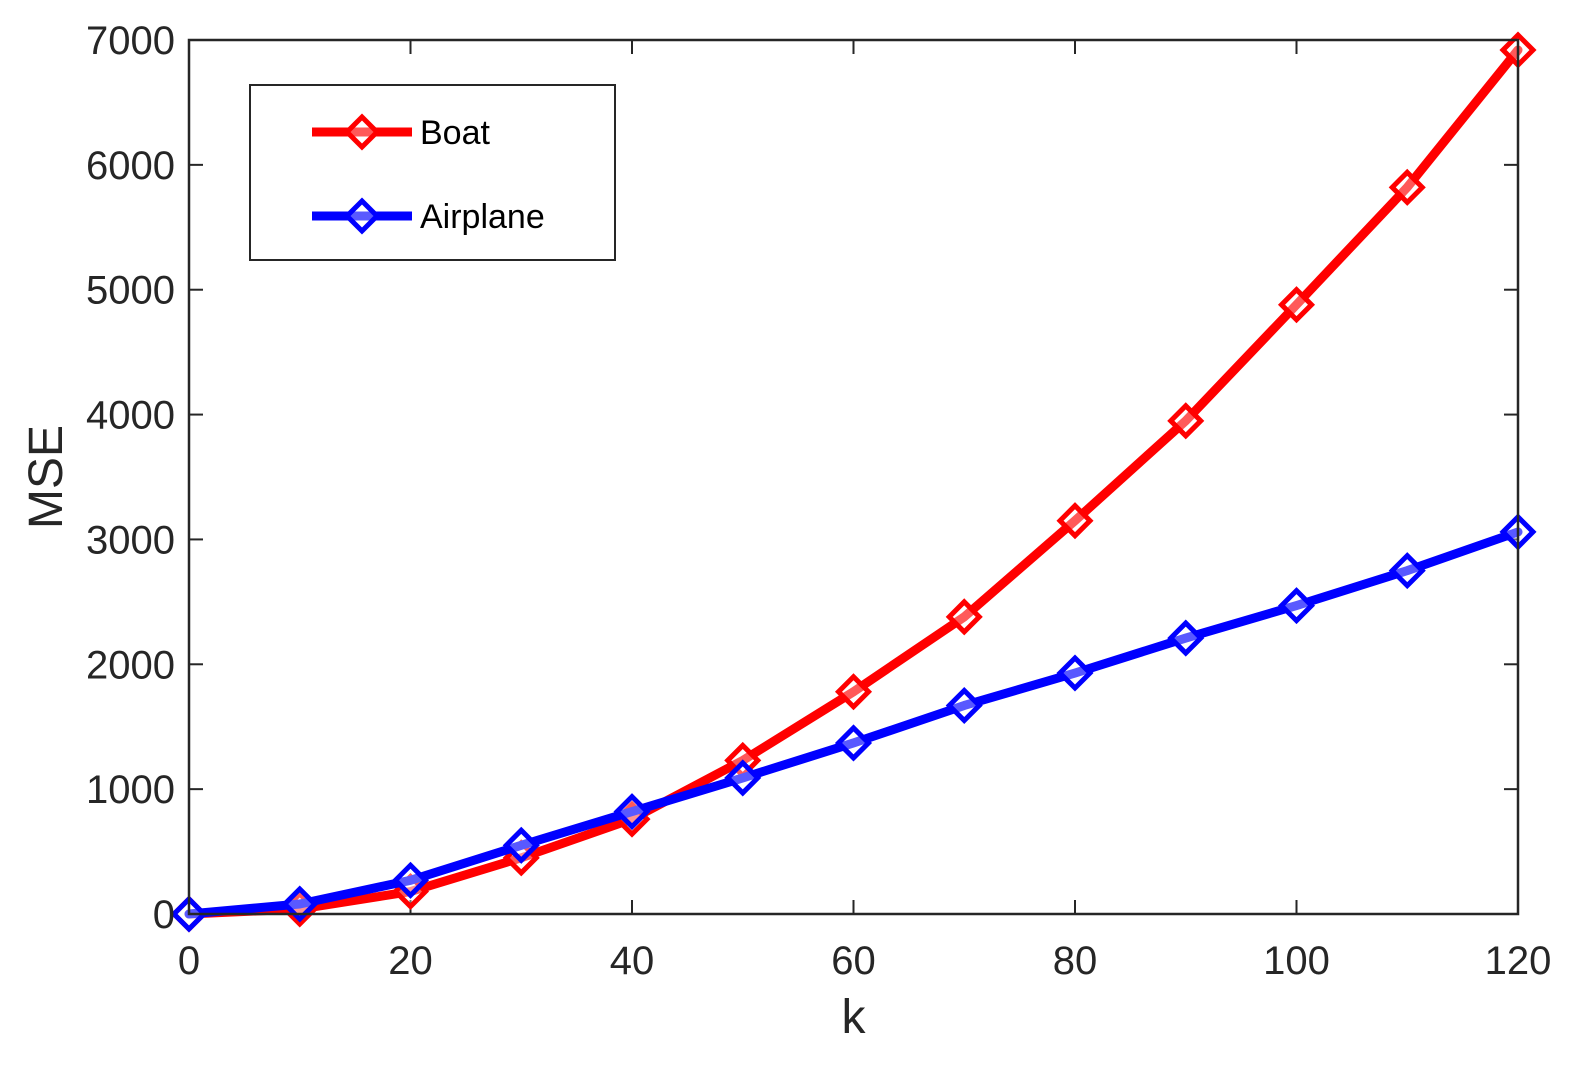  I want to click on y-tick-label: 5000, so click(130, 291).